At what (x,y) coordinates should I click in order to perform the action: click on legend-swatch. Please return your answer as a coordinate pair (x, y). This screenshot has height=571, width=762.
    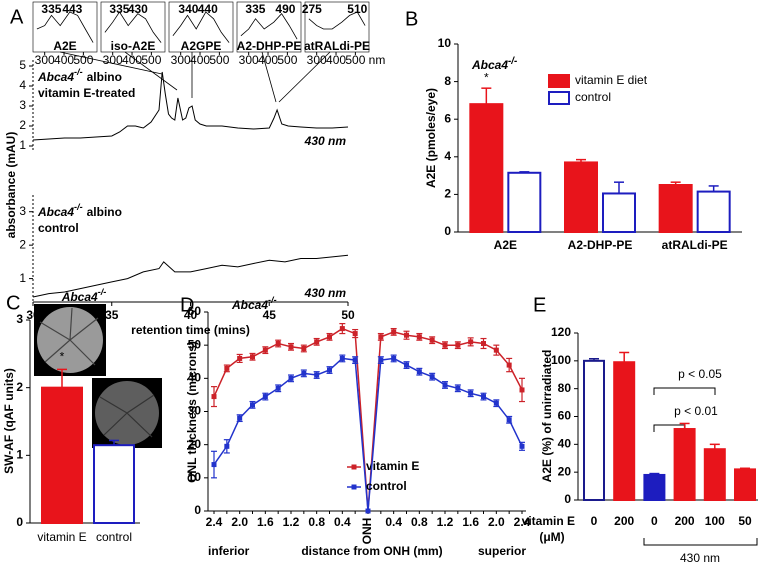
    Looking at the image, I should click on (559, 81).